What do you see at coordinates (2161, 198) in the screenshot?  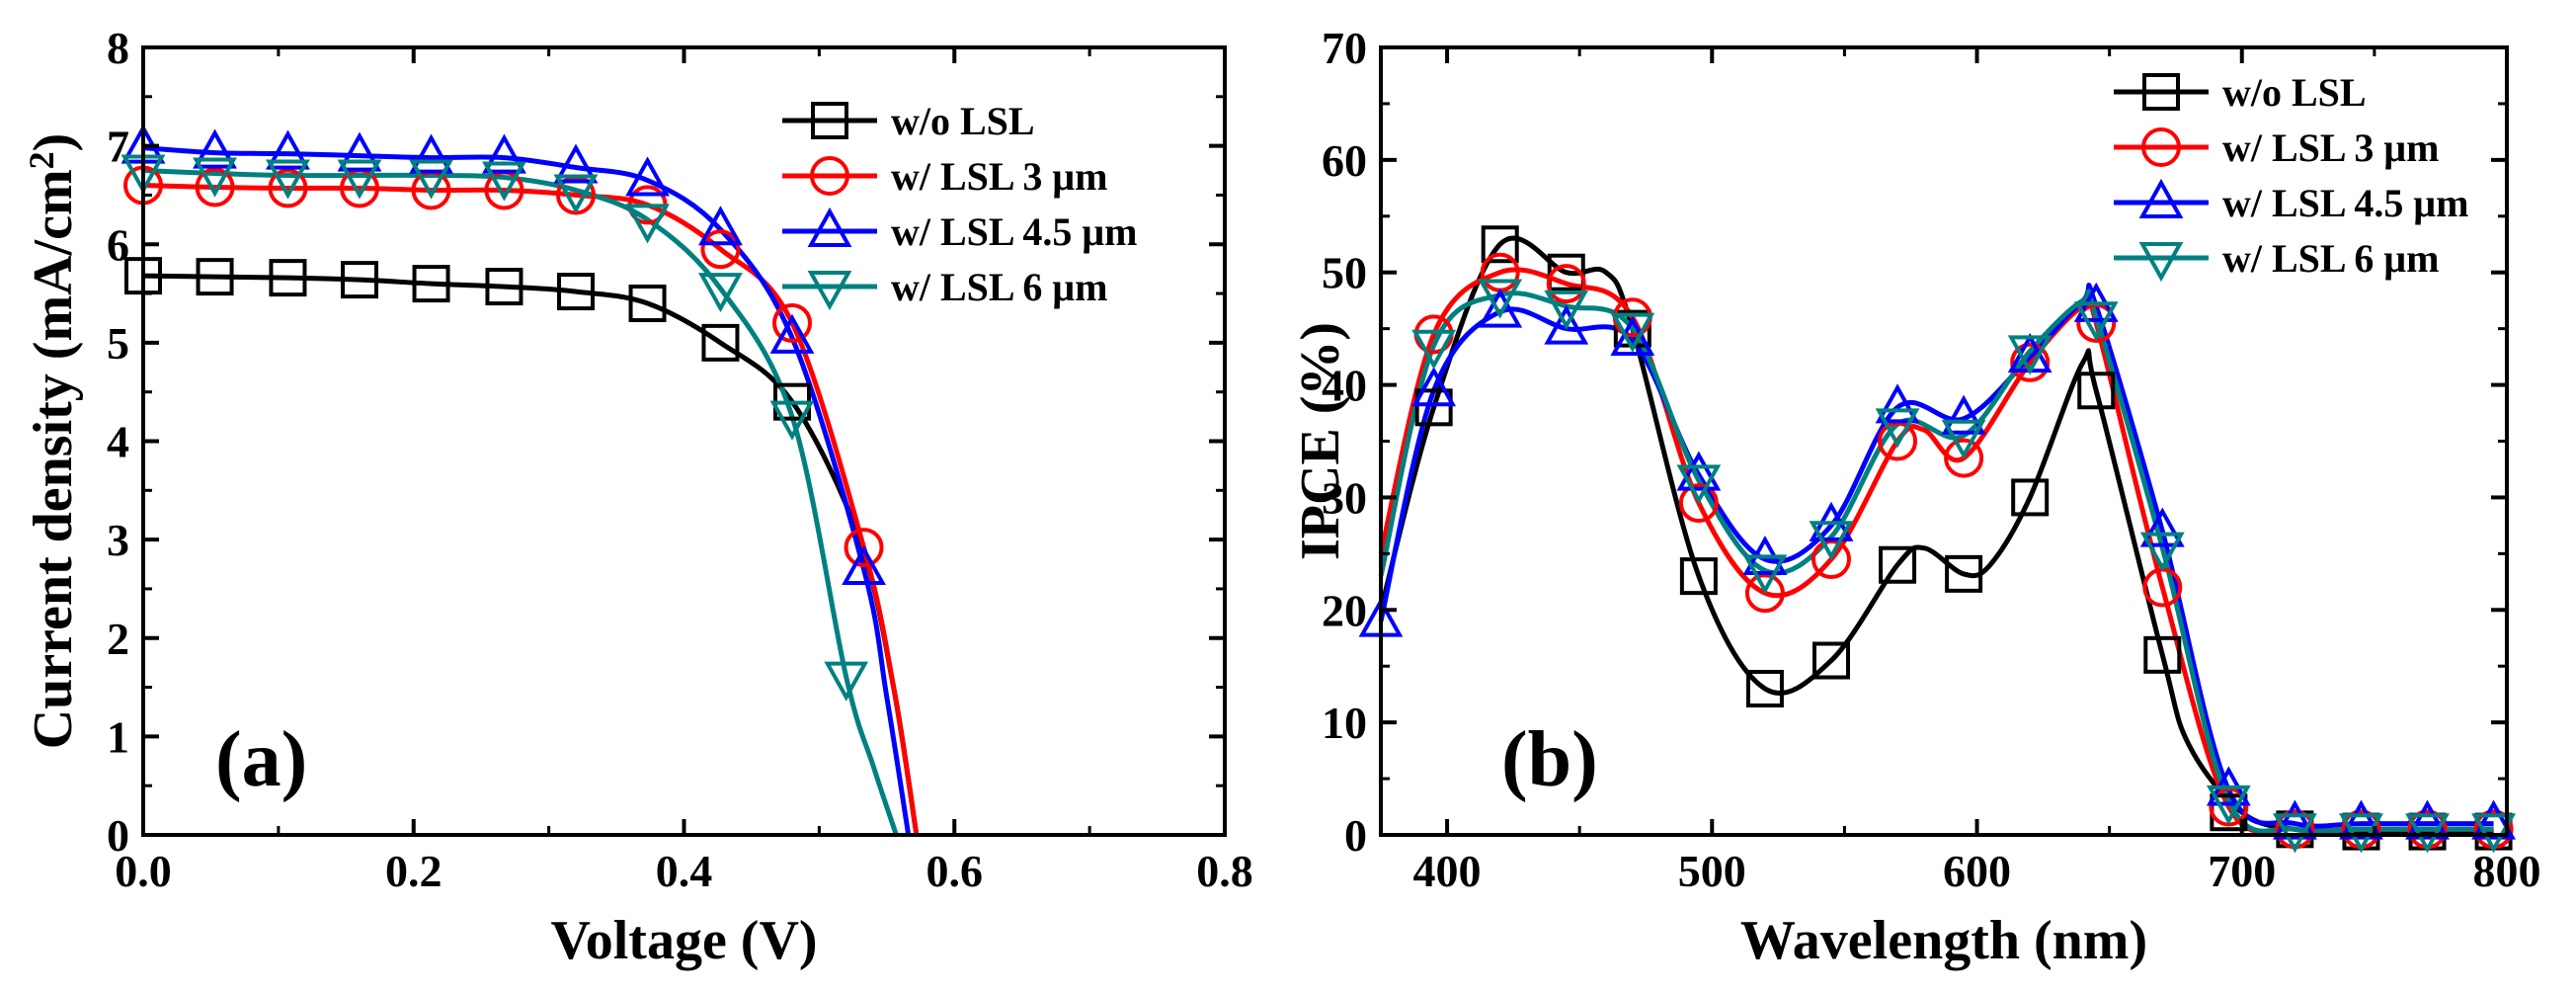 I see `b-legend-marker-w-lsl-4-5-um` at bounding box center [2161, 198].